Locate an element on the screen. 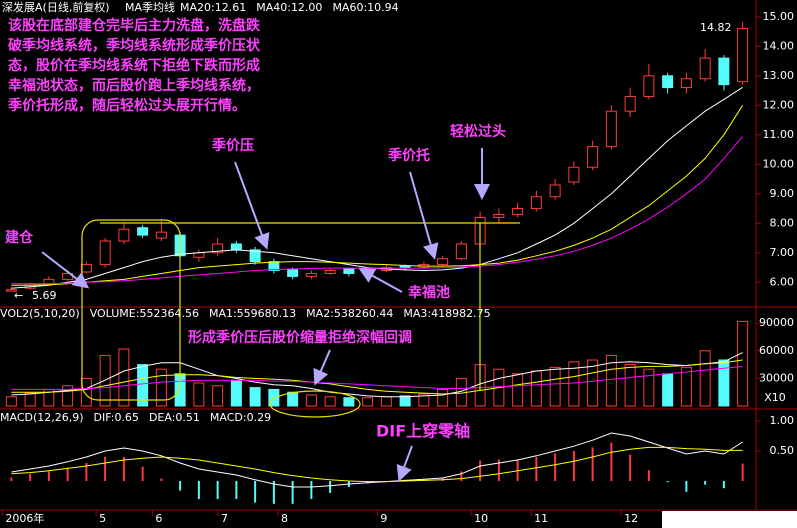 This screenshot has height=528, width=797. y-tick-label: 6.00 is located at coordinates (782, 281).